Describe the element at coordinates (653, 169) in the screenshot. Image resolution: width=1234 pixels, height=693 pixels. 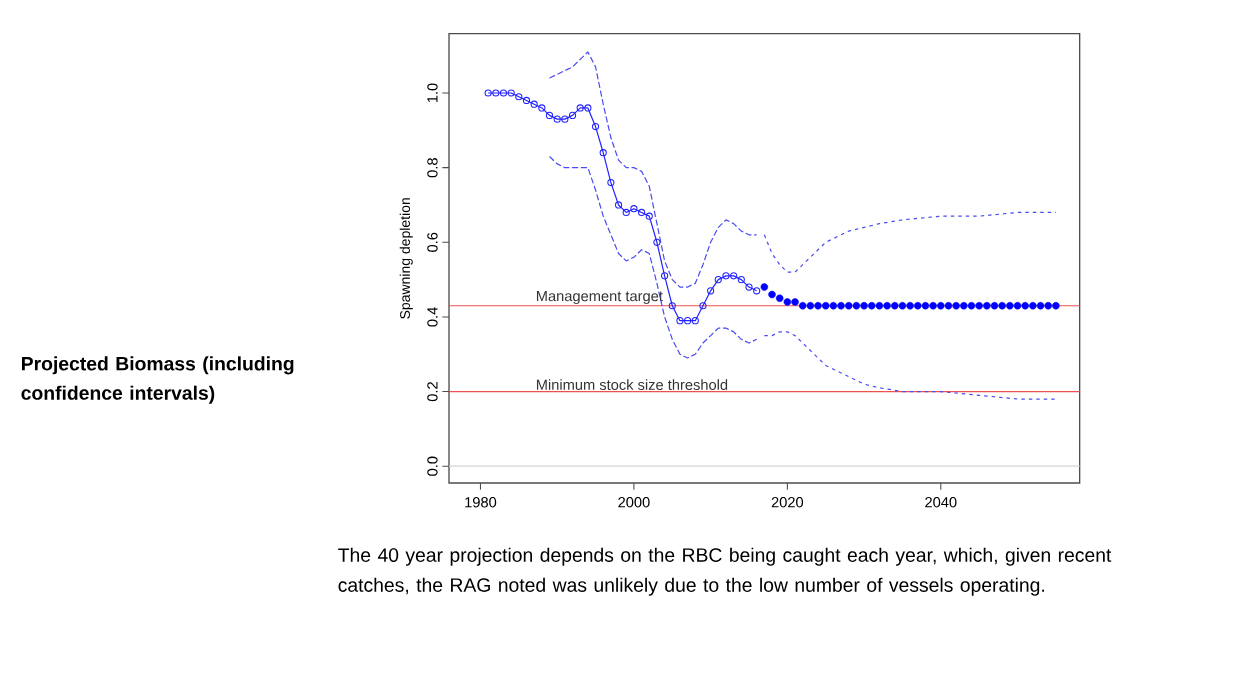
I see `line-series` at that location.